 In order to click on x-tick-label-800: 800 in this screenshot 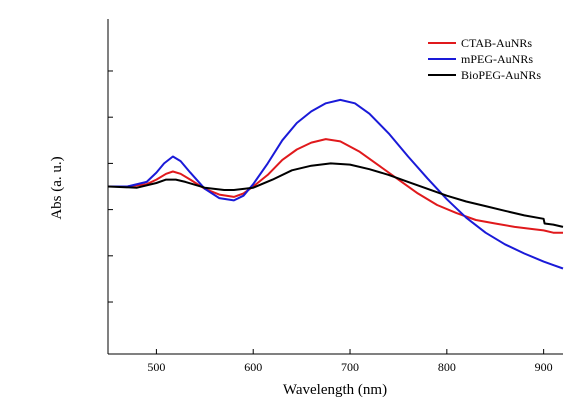, I will do `click(447, 367)`.